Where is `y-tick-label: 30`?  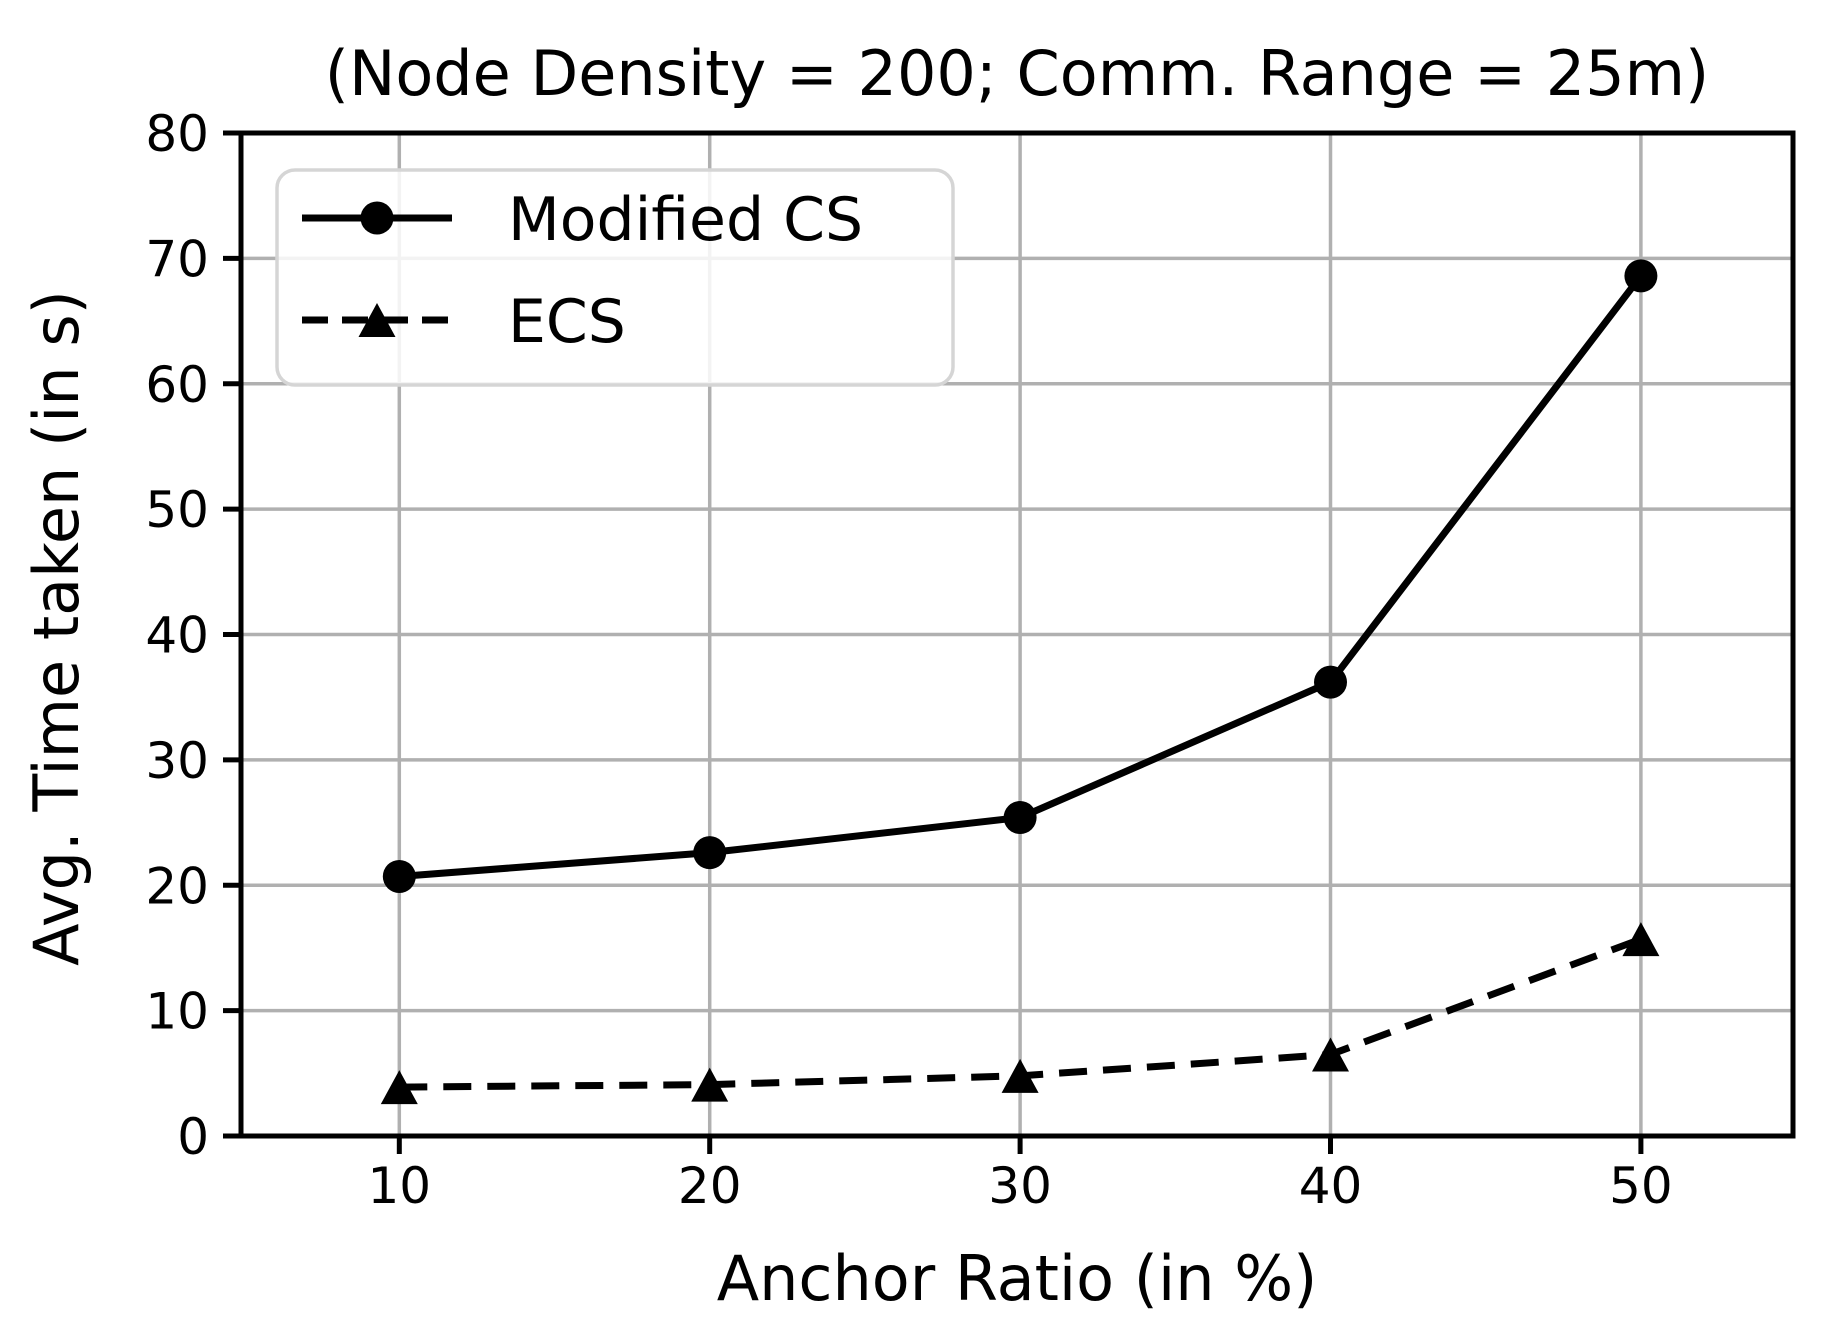
y-tick-label: 30 is located at coordinates (177, 761).